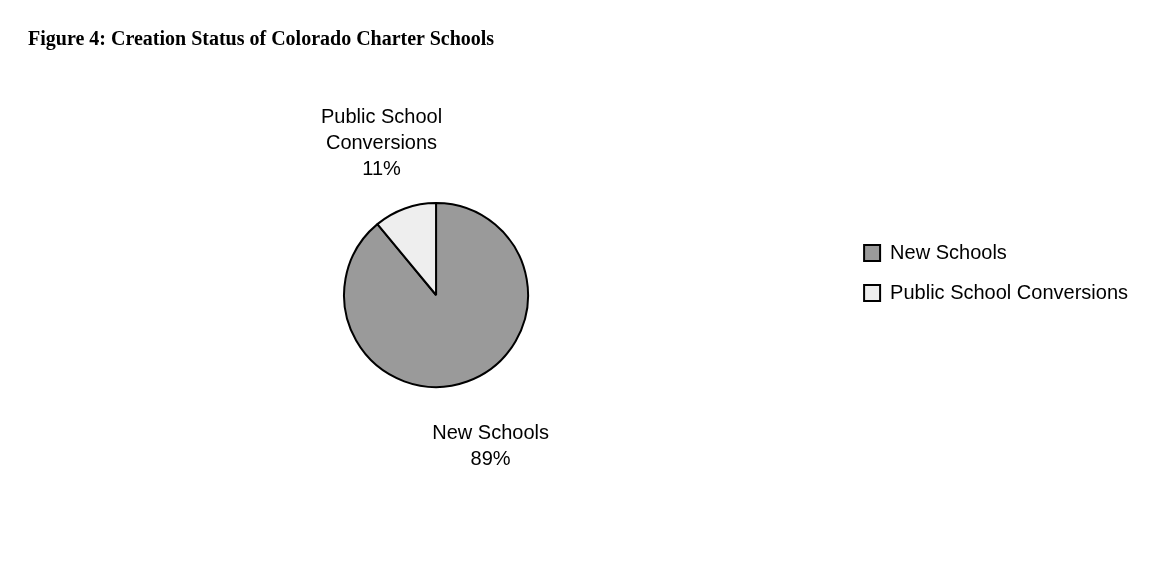 The image size is (1168, 564). What do you see at coordinates (490, 432) in the screenshot?
I see `slice-label: New Schools` at bounding box center [490, 432].